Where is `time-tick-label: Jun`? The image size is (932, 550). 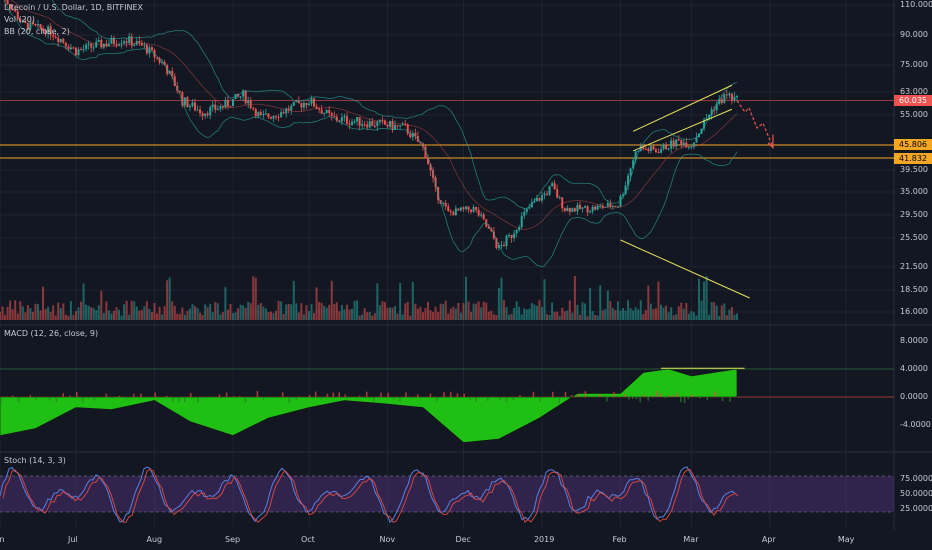 time-tick-label: Jun is located at coordinates (2, 539).